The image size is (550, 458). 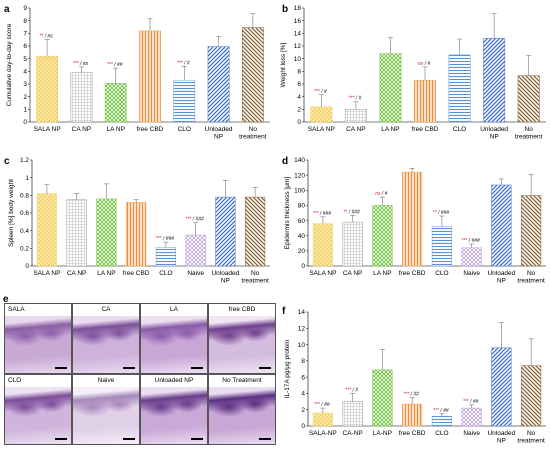 I want to click on panel-label: c, so click(x=7, y=161).